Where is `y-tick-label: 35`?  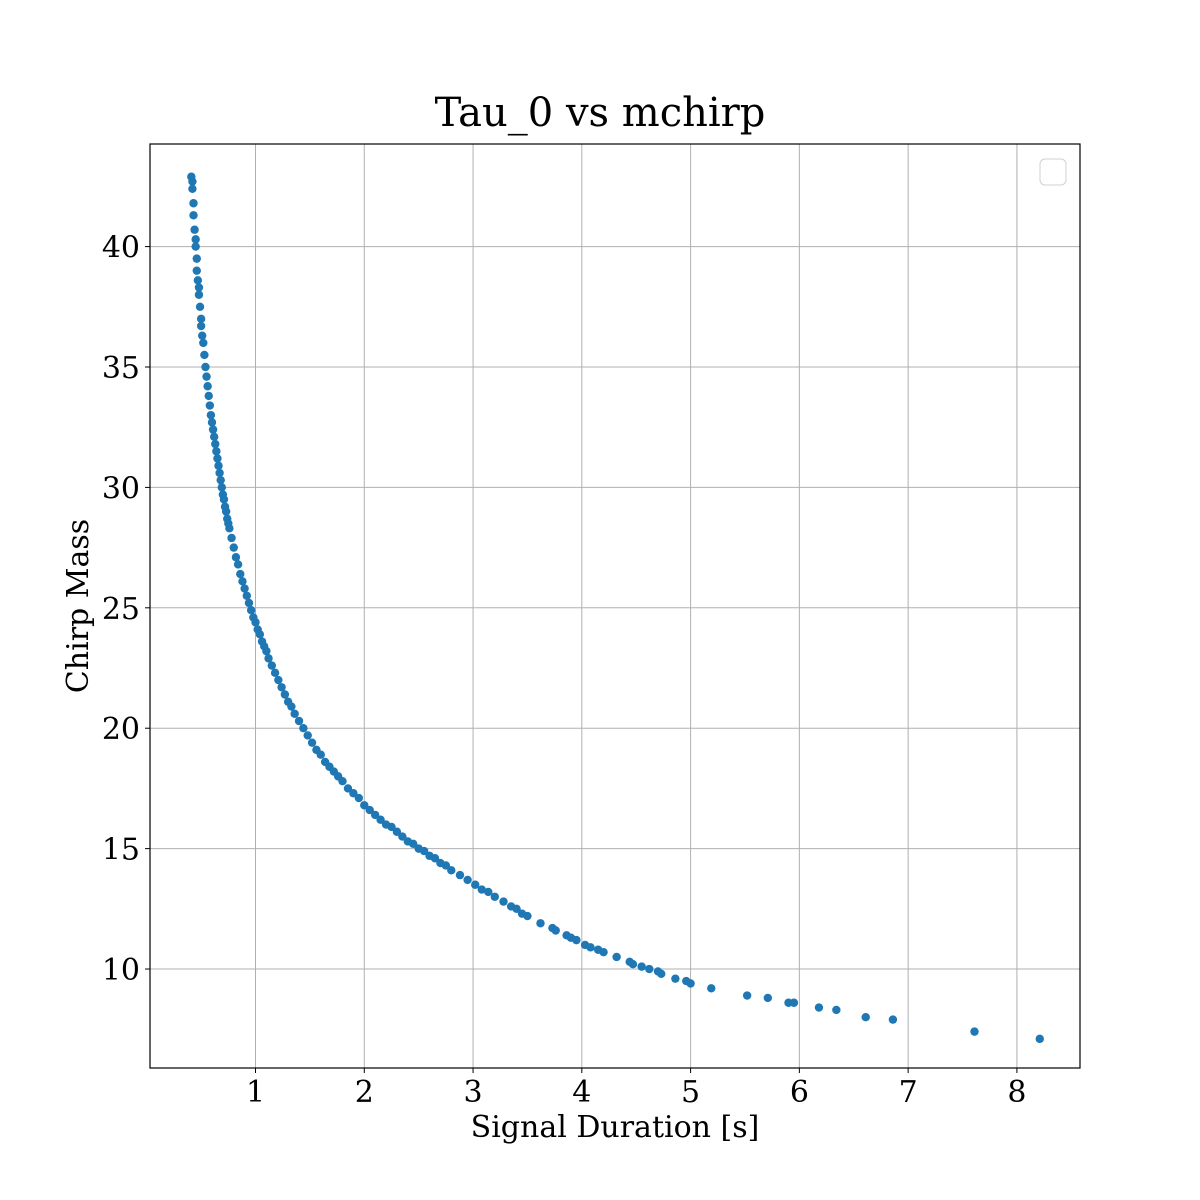 y-tick-label: 35 is located at coordinates (121, 368).